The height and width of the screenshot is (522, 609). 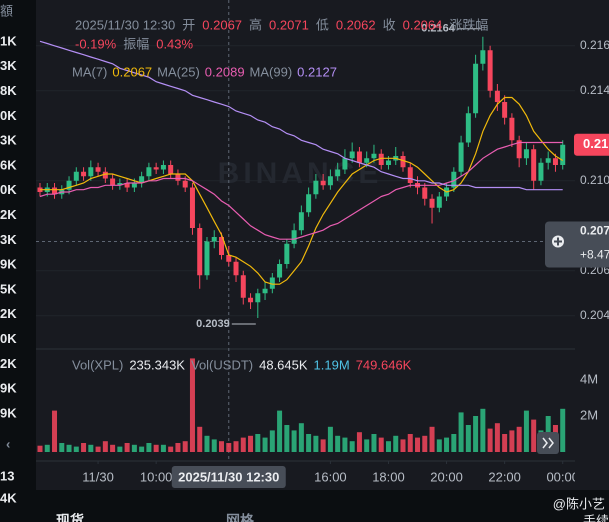 I want to click on left-bottom: 13, so click(x=7, y=475).